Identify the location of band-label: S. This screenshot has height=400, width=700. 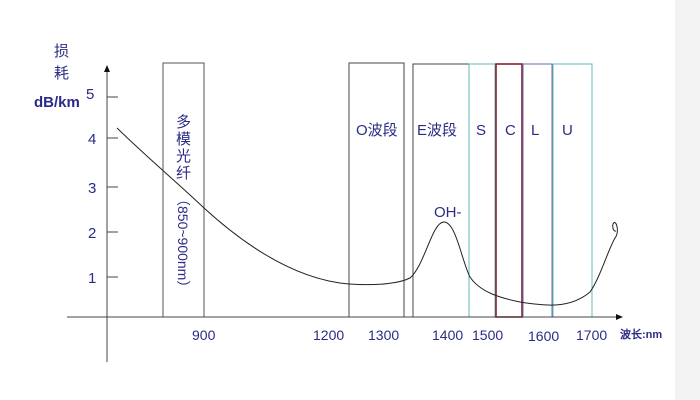
(481, 130).